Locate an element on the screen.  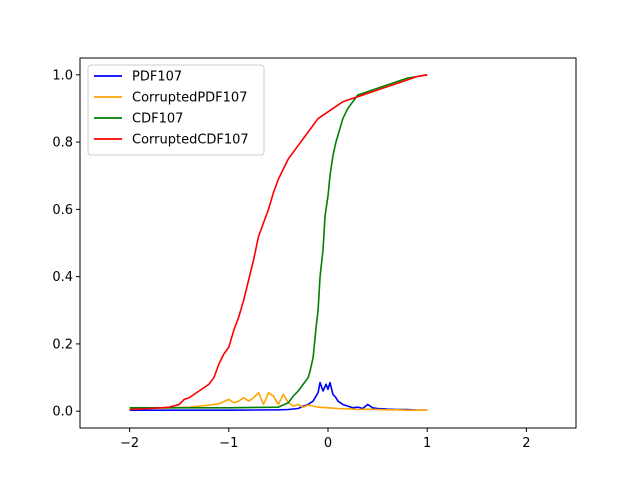
x-axis: −2 −1 0 1 2 is located at coordinates (325, 439).